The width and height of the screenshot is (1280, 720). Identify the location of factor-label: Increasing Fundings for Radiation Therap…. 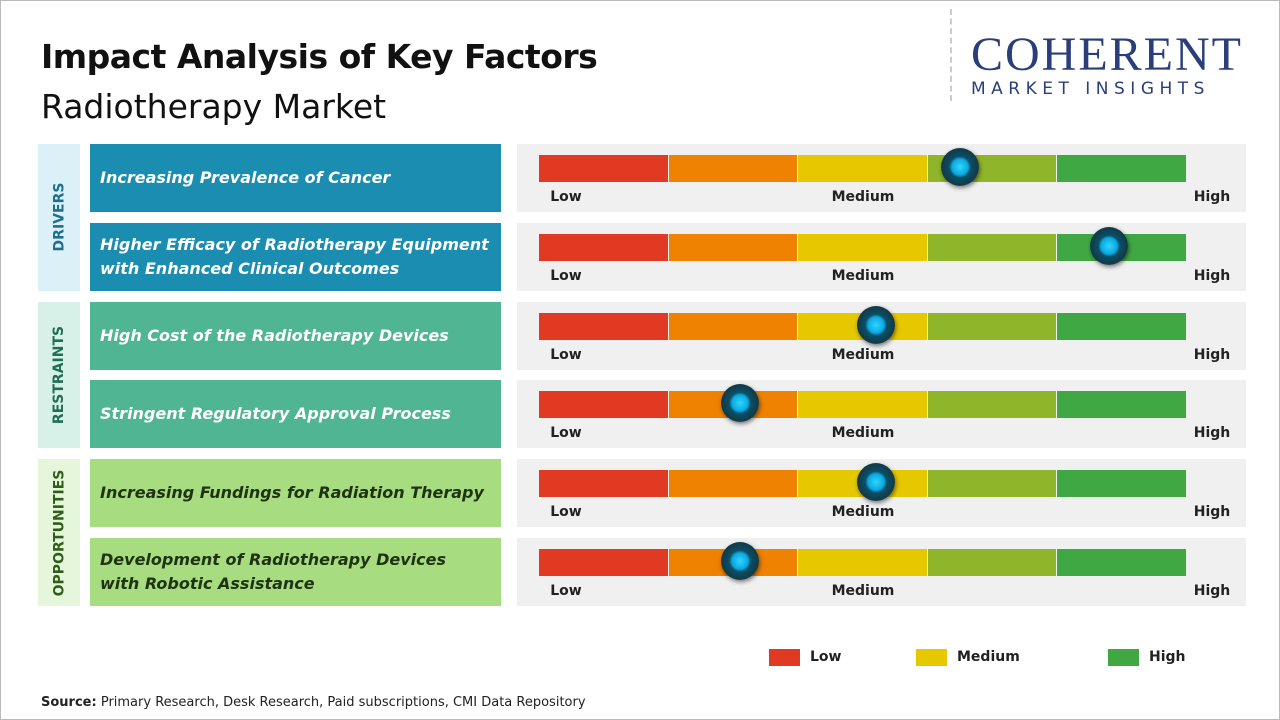
(295, 493).